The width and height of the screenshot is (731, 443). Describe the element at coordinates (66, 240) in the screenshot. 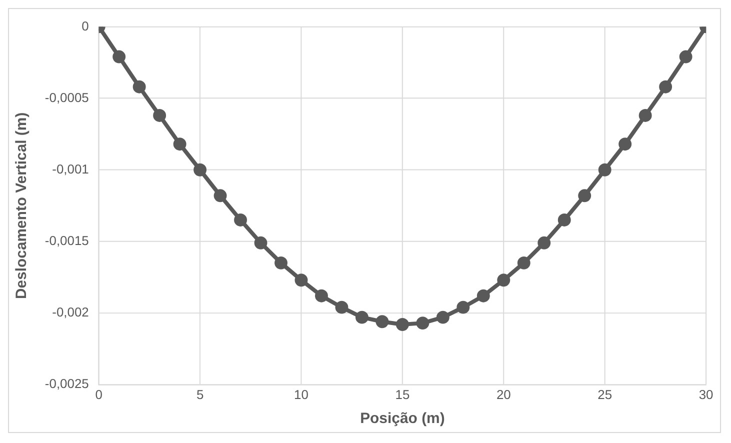

I see `y-tick-label: -0,0015` at that location.